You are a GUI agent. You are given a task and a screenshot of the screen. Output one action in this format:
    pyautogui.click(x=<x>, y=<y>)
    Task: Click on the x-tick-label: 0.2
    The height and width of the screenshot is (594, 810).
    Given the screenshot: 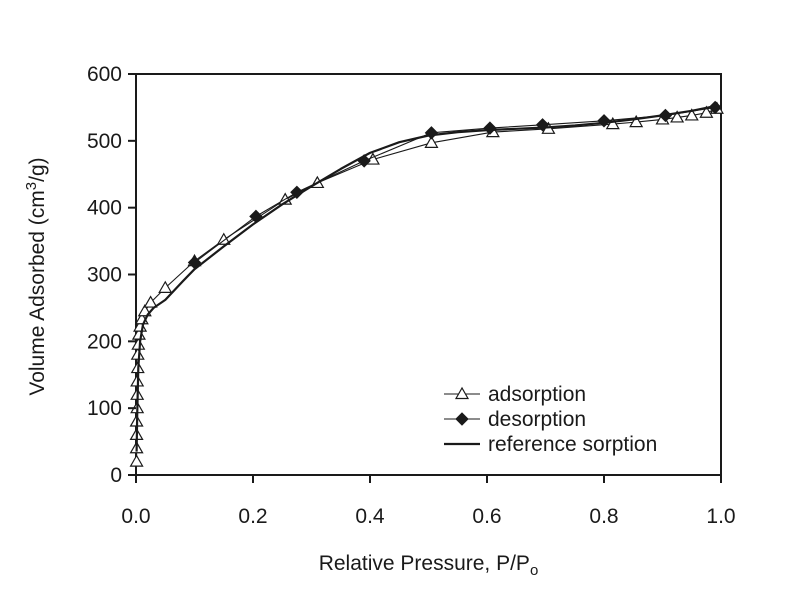 What is the action you would take?
    pyautogui.click(x=252, y=516)
    